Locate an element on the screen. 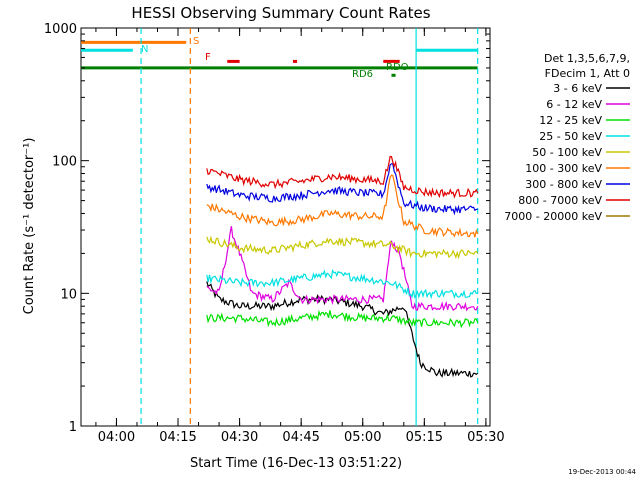  legend-header-2: FDecim 1, Att 0 is located at coordinates (587, 73).